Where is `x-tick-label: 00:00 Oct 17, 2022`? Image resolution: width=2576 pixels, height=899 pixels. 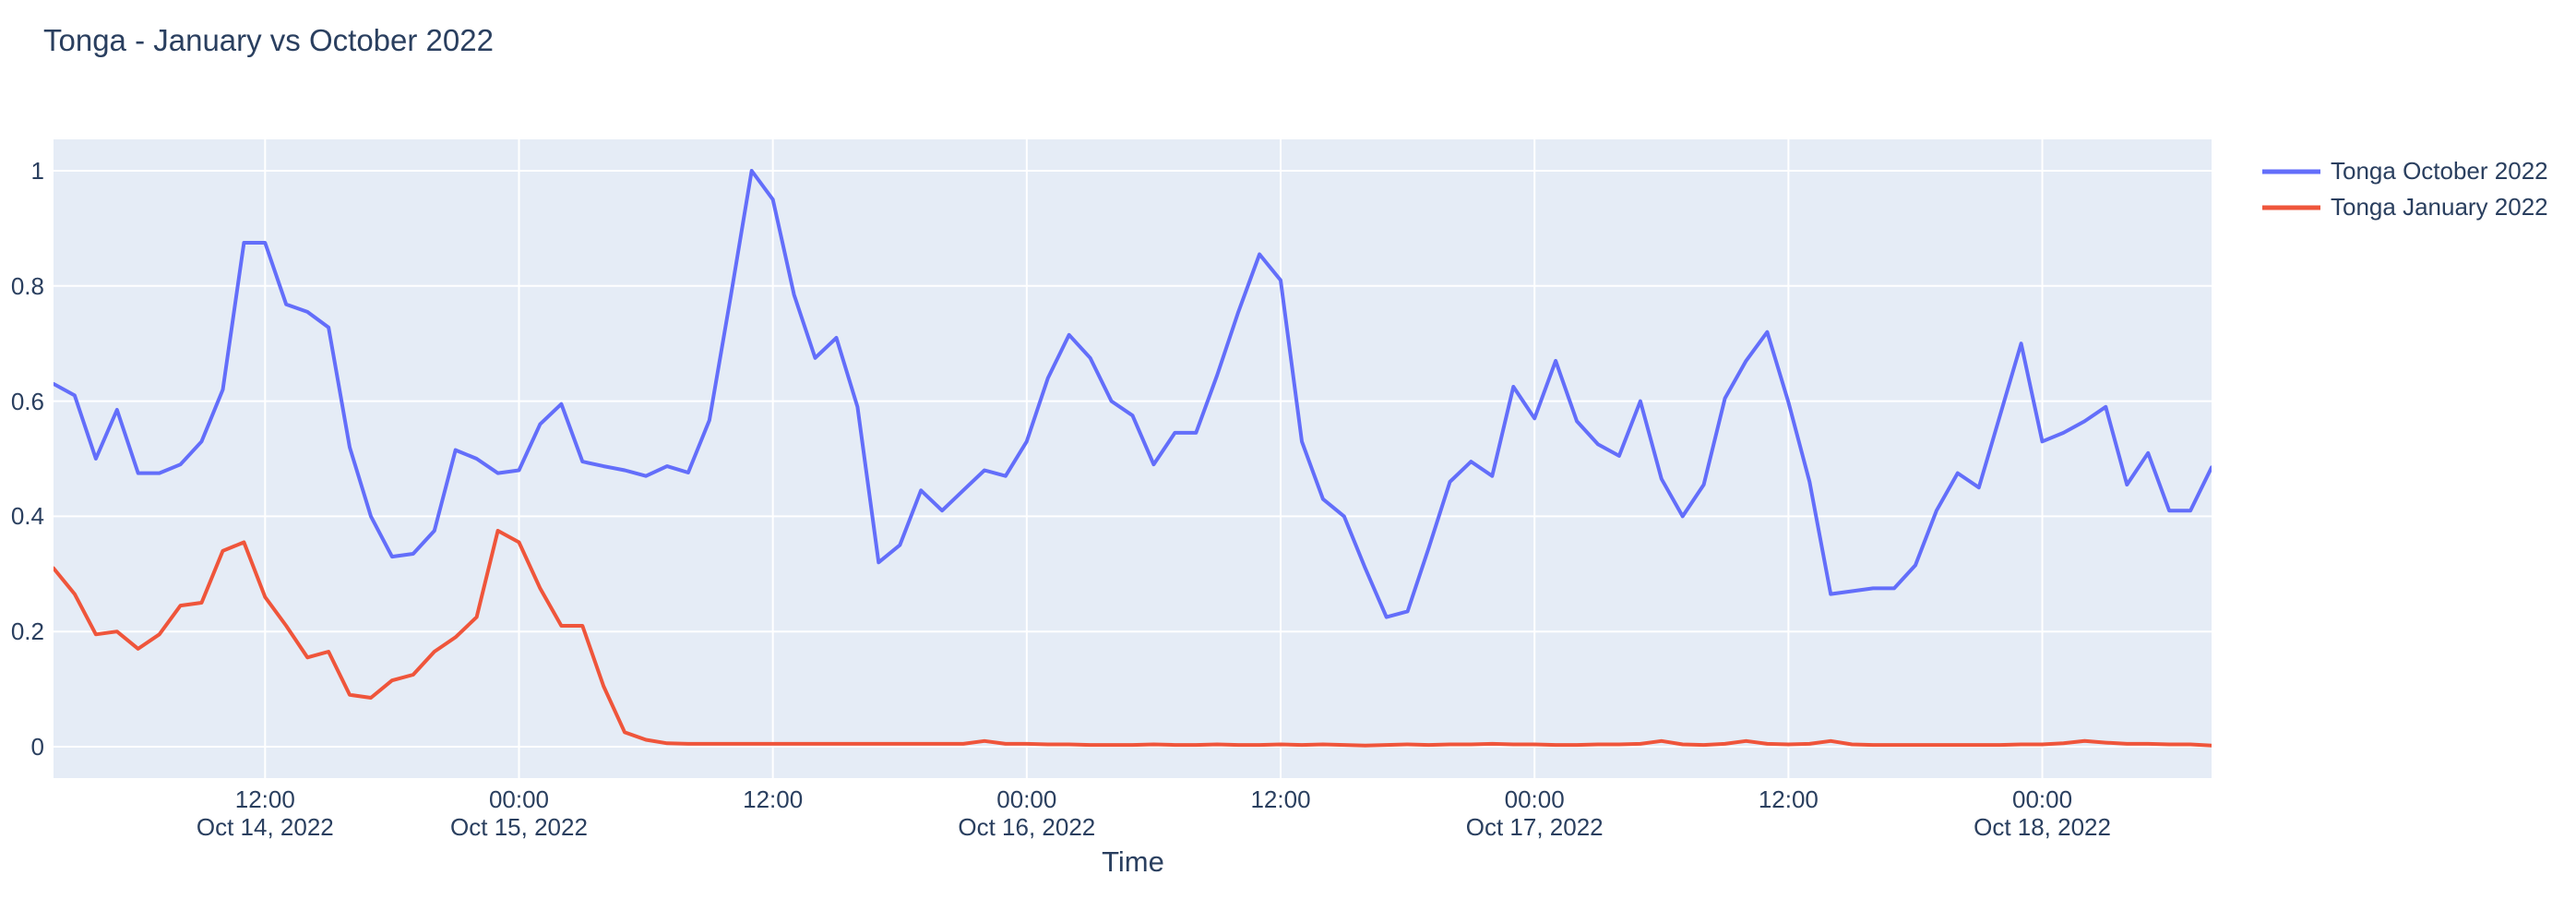
x-tick-label: 00:00 Oct 17, 2022 is located at coordinates (1535, 813).